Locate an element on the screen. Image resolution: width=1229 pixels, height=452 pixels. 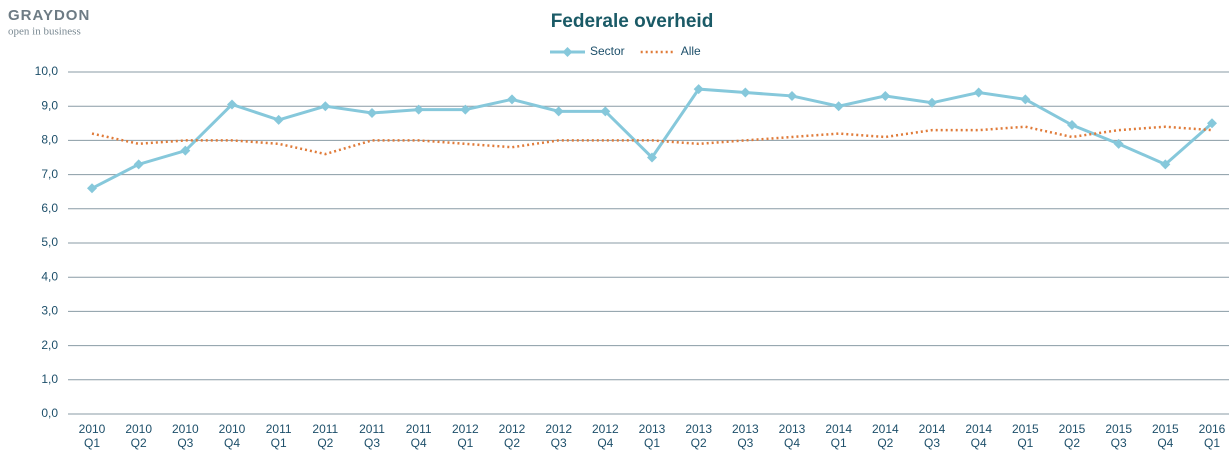
x-tick-label: 2015 Q4 is located at coordinates (1165, 436).